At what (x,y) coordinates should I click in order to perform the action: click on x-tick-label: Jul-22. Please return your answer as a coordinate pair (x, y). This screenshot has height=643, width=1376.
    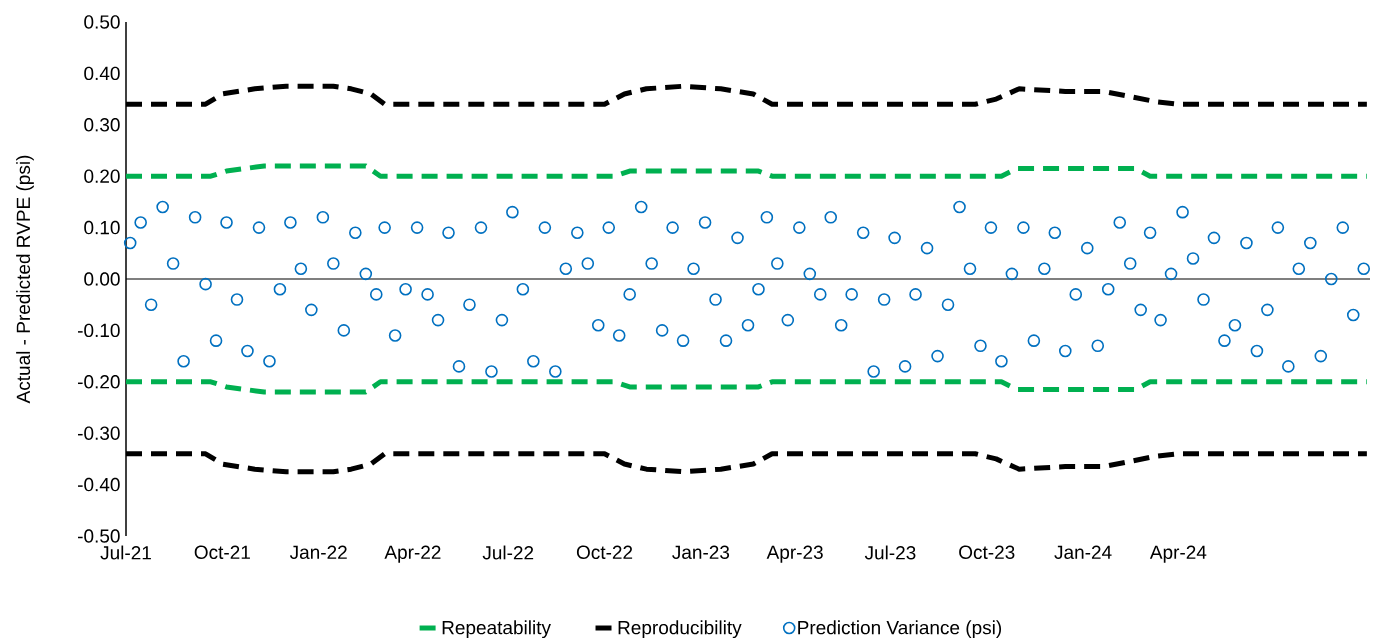
    Looking at the image, I should click on (508, 552).